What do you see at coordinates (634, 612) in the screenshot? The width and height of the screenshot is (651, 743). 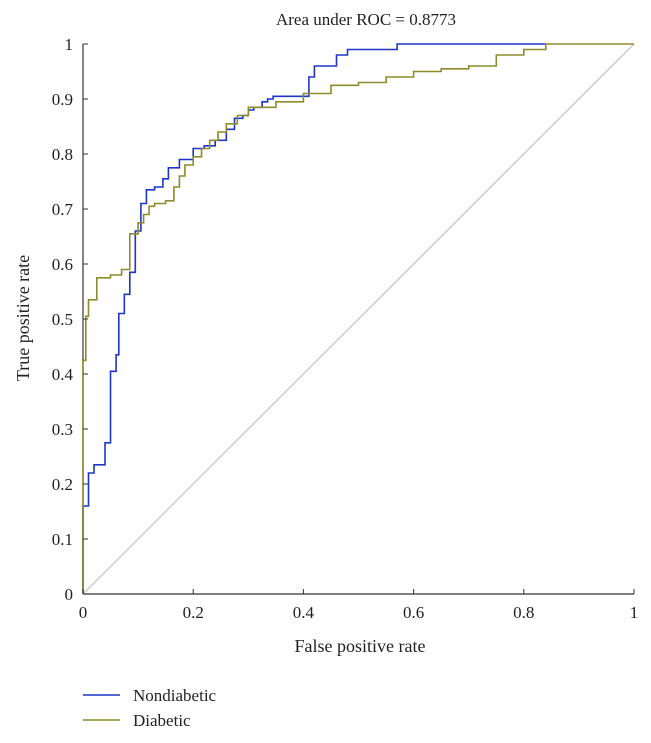 I see `x-tick-label: 1` at bounding box center [634, 612].